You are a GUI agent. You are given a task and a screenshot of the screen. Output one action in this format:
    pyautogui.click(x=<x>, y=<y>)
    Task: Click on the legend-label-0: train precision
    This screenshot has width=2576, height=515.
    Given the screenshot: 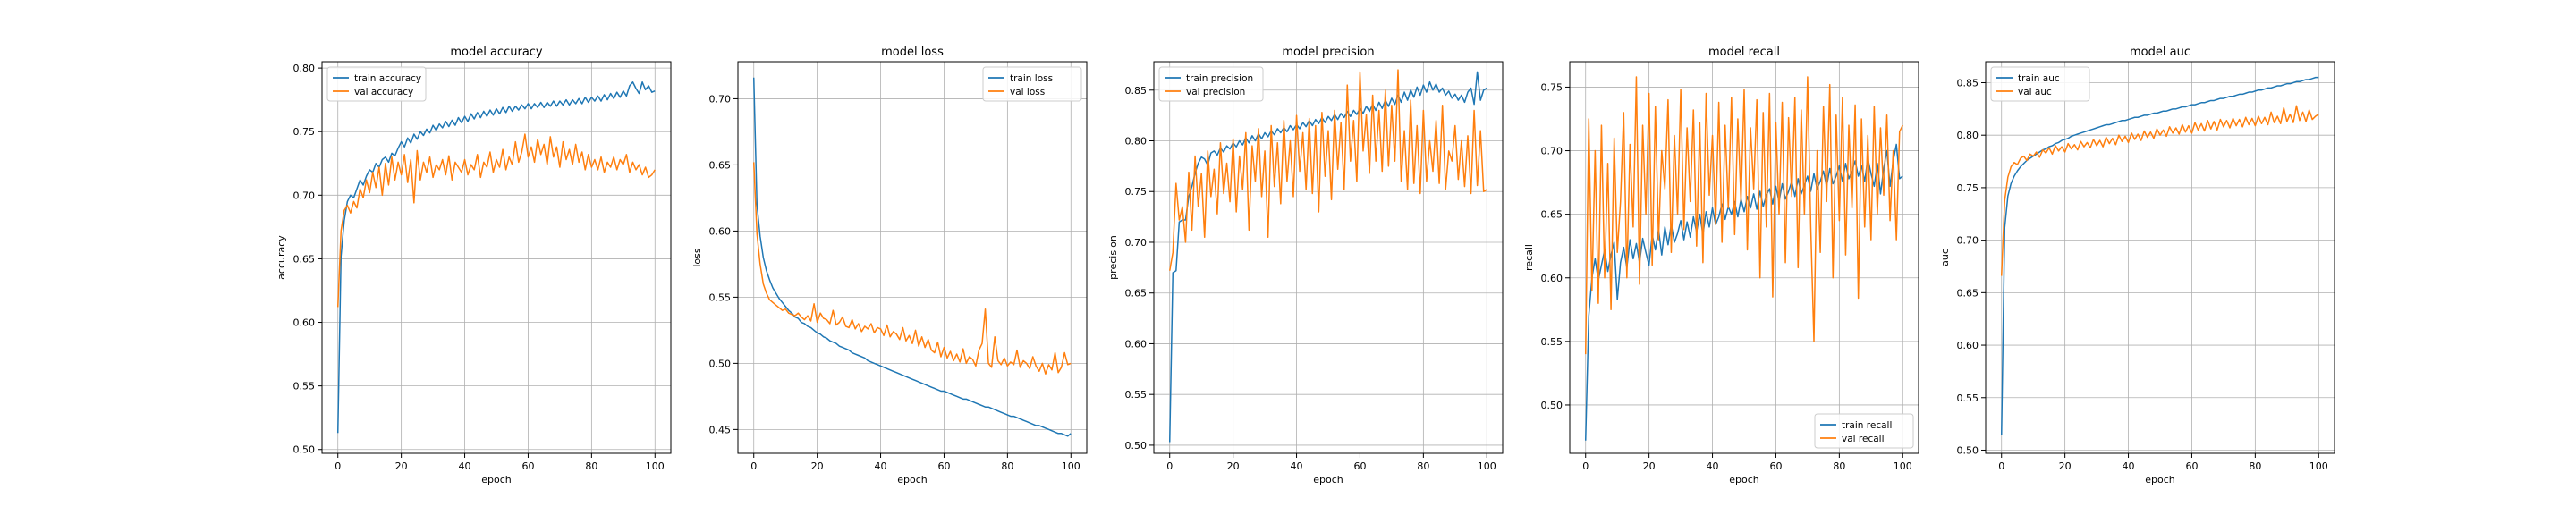 What is the action you would take?
    pyautogui.click(x=1219, y=78)
    